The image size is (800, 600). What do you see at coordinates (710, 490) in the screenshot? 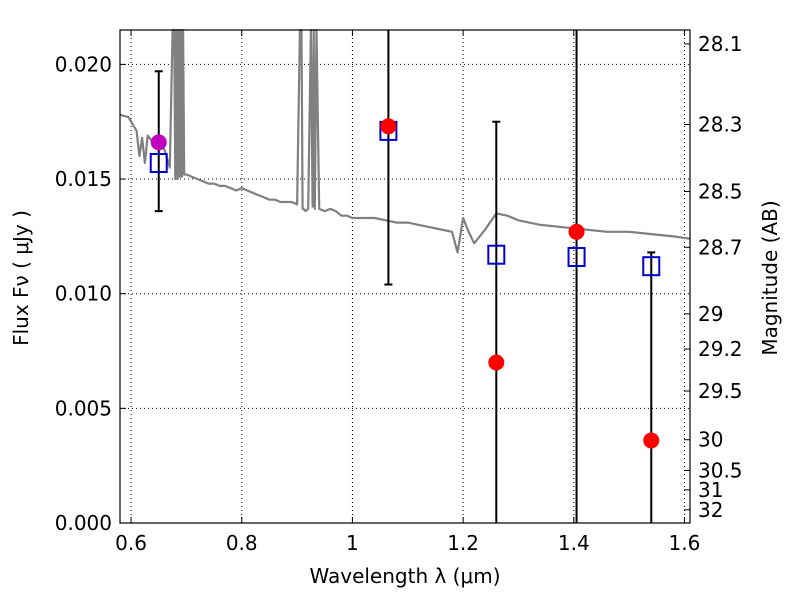
I see `magnitude-tick-label: 31` at bounding box center [710, 490].